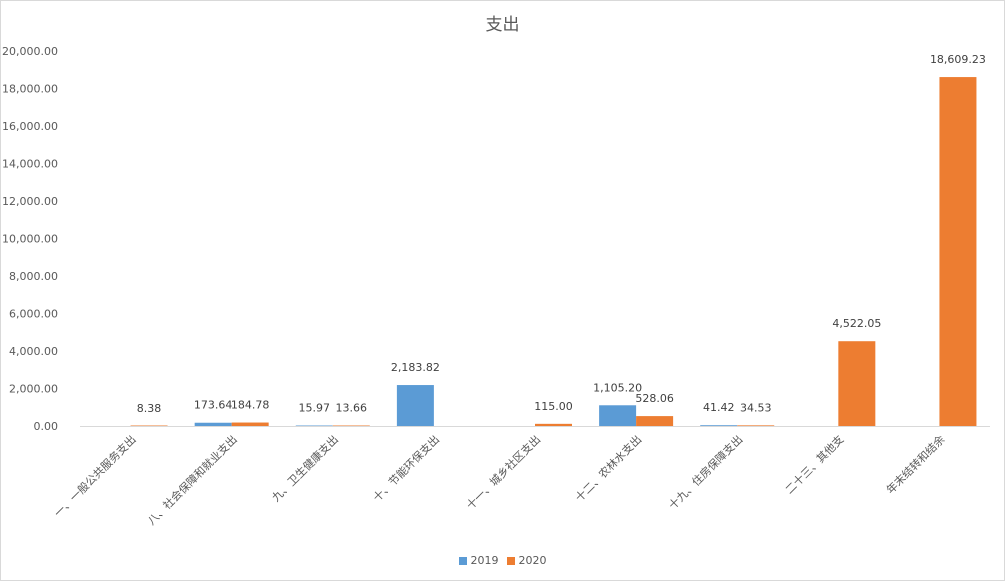 Image resolution: width=1005 pixels, height=581 pixels. I want to click on data-label-2020-5: 528.06, so click(654, 398).